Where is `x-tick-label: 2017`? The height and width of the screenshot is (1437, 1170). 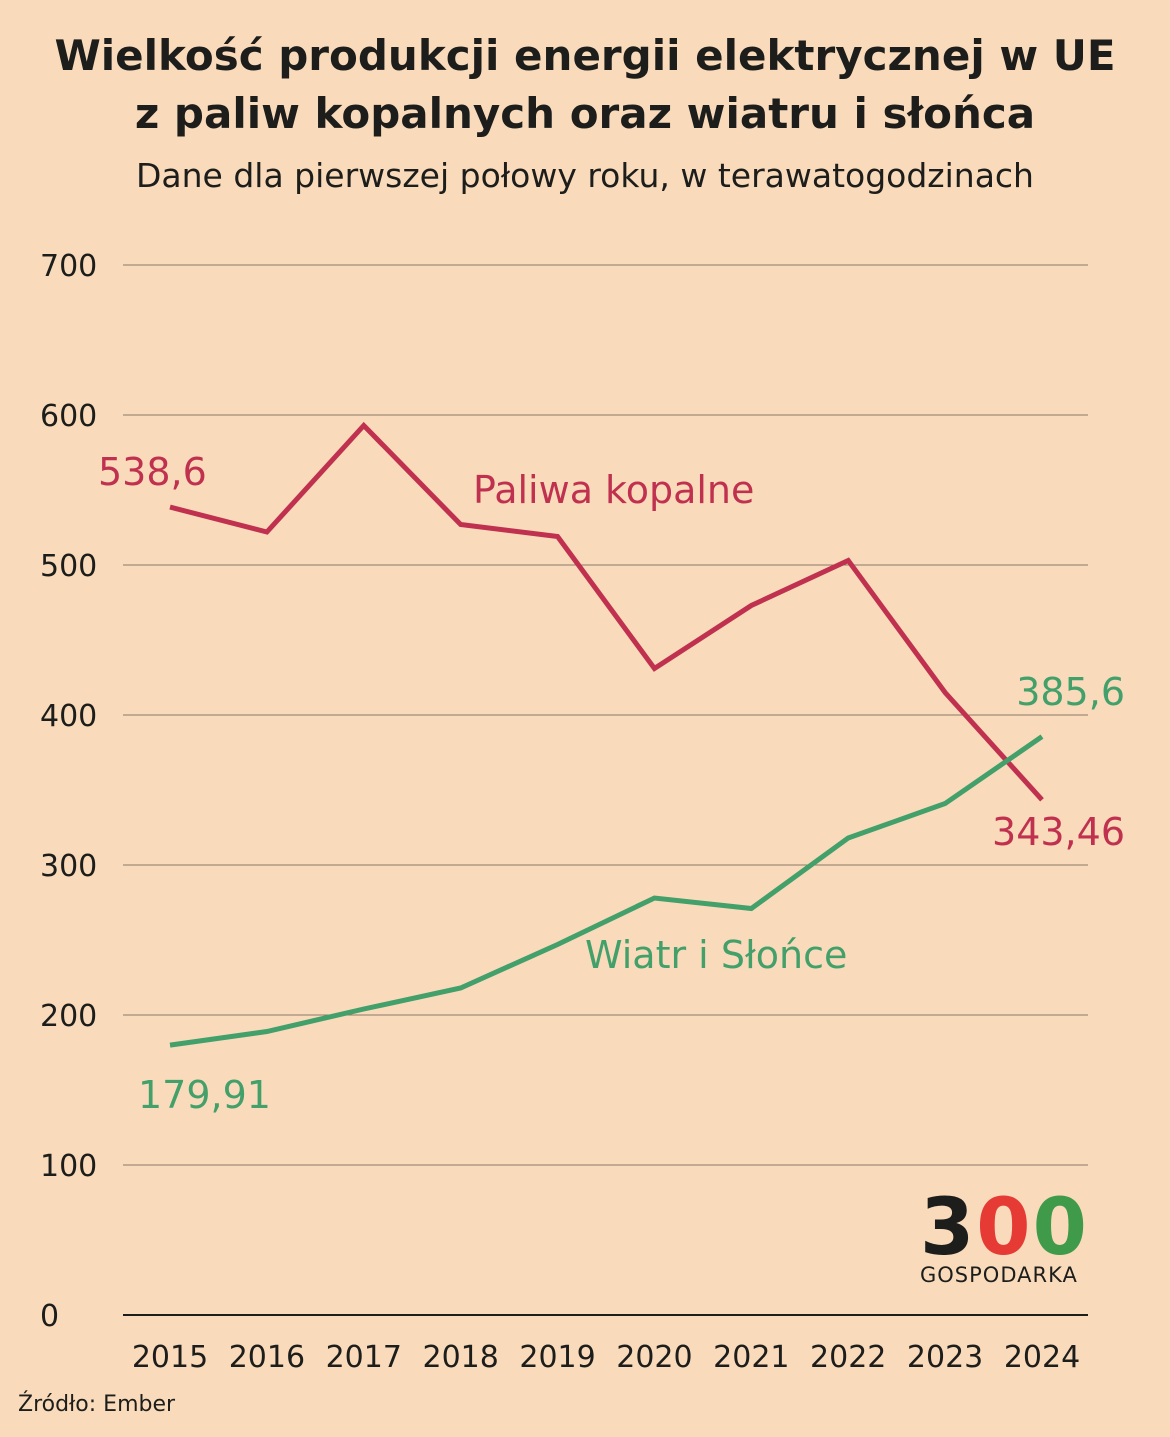
x-tick-label: 2017 is located at coordinates (364, 1357).